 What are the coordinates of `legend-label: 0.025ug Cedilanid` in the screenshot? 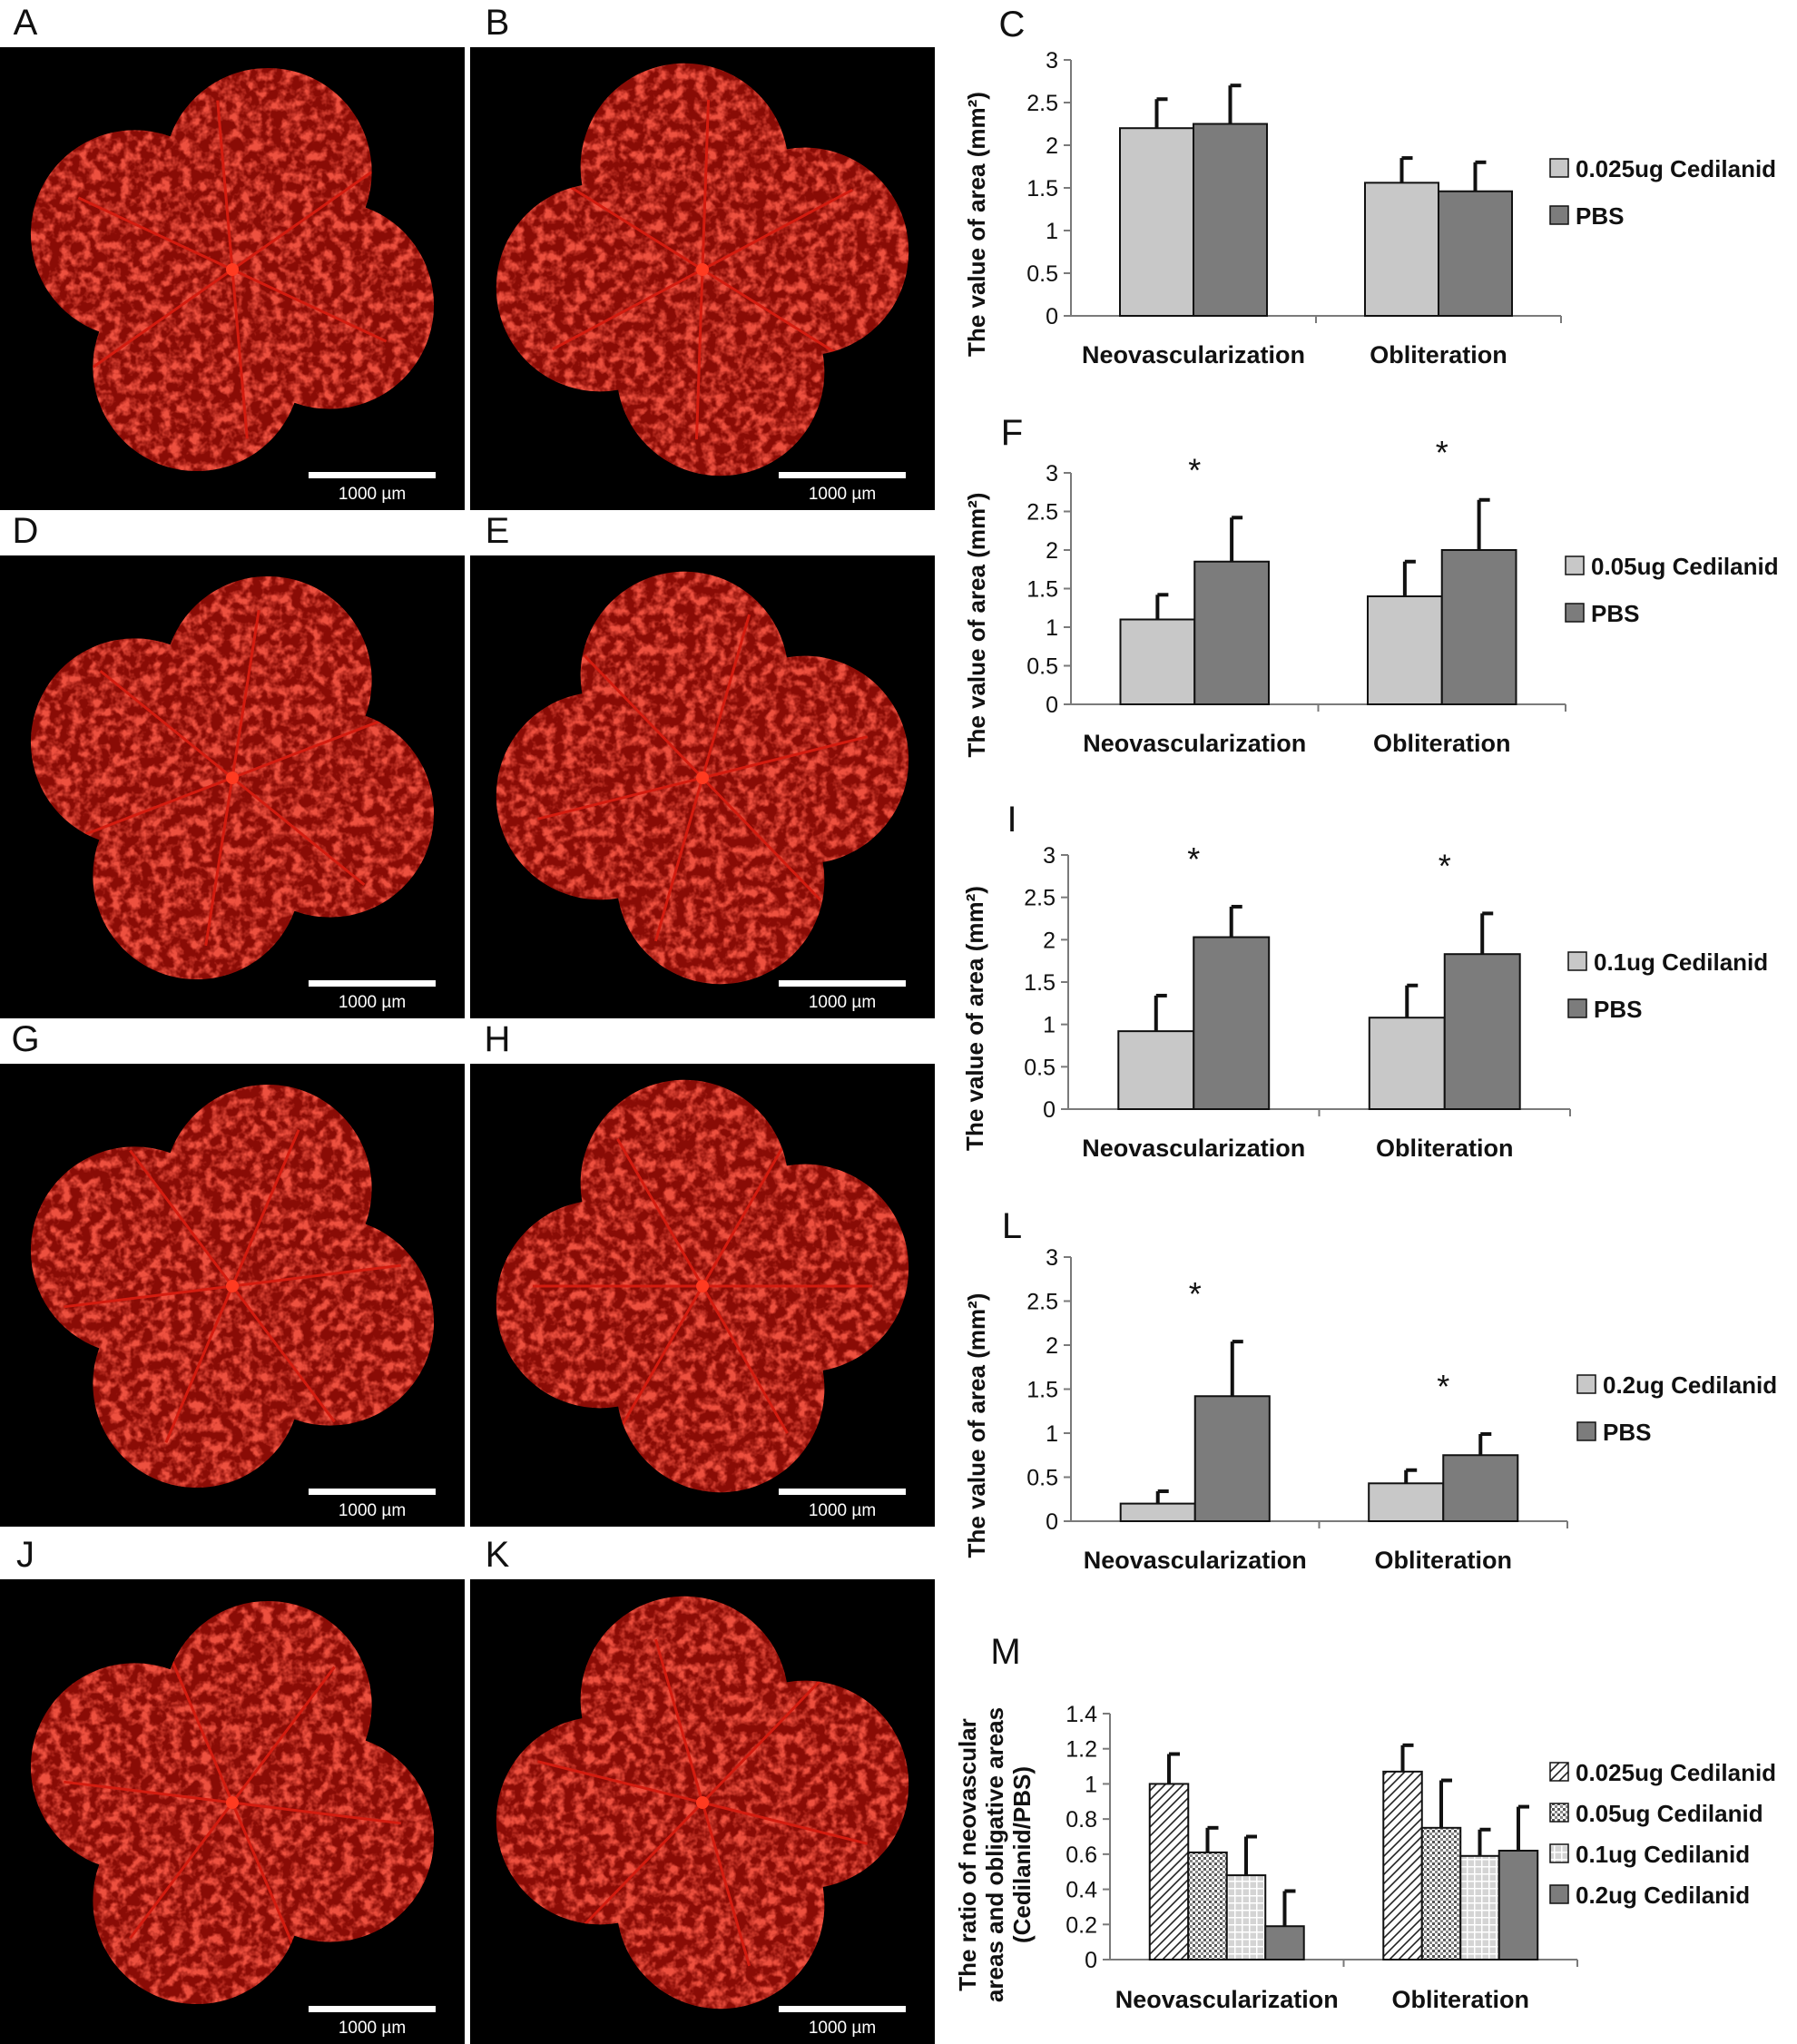 It's located at (1676, 1772).